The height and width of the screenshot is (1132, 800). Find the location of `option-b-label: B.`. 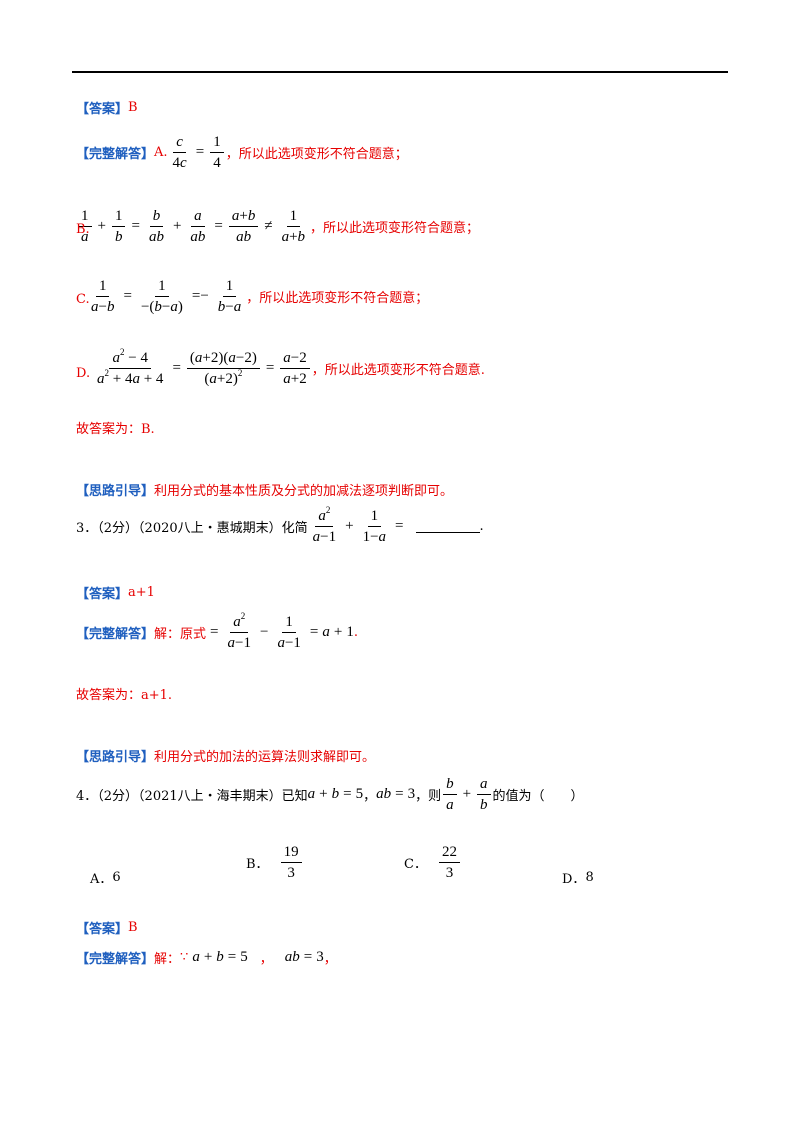

option-b-label: B. is located at coordinates (83, 229).